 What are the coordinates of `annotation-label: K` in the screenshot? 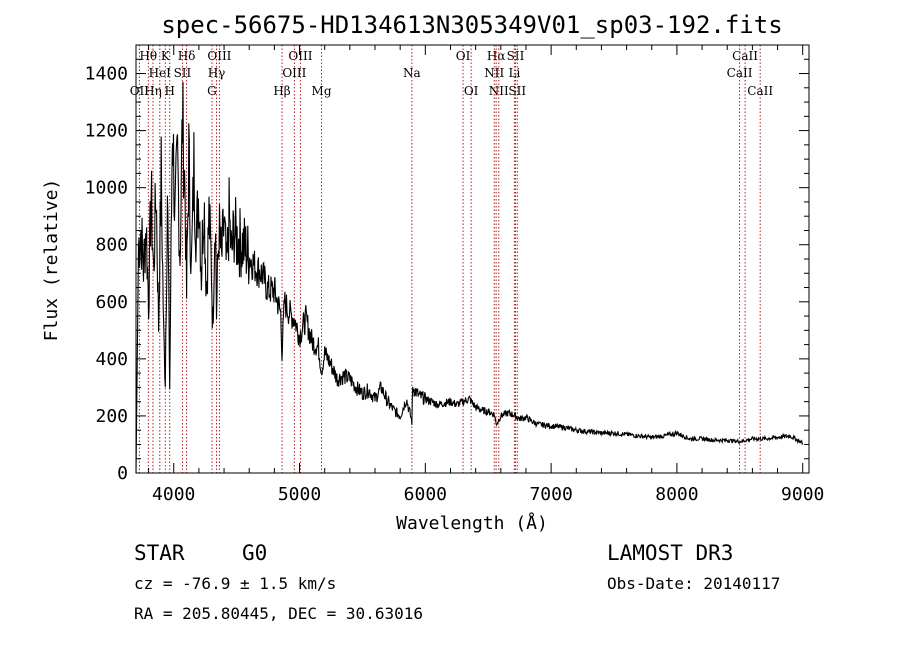 It's located at (166, 56).